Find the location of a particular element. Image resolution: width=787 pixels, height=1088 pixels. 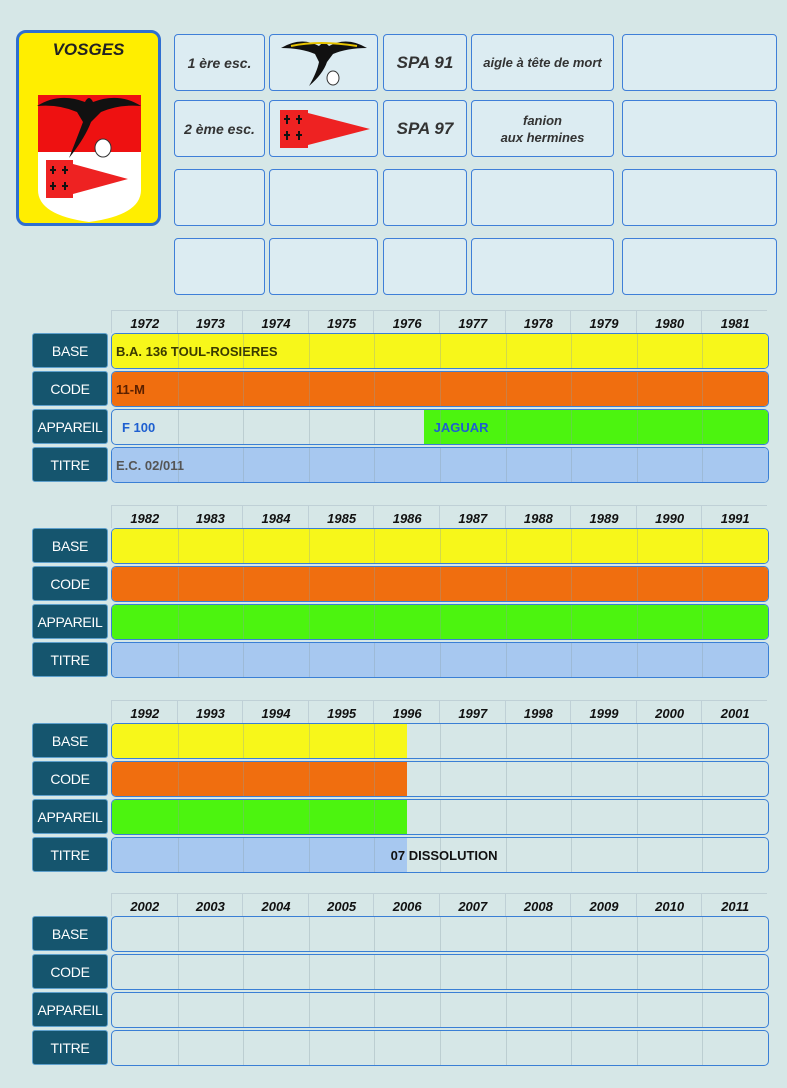

dissolution-note: 07 DISSOLUTION is located at coordinates (444, 855).